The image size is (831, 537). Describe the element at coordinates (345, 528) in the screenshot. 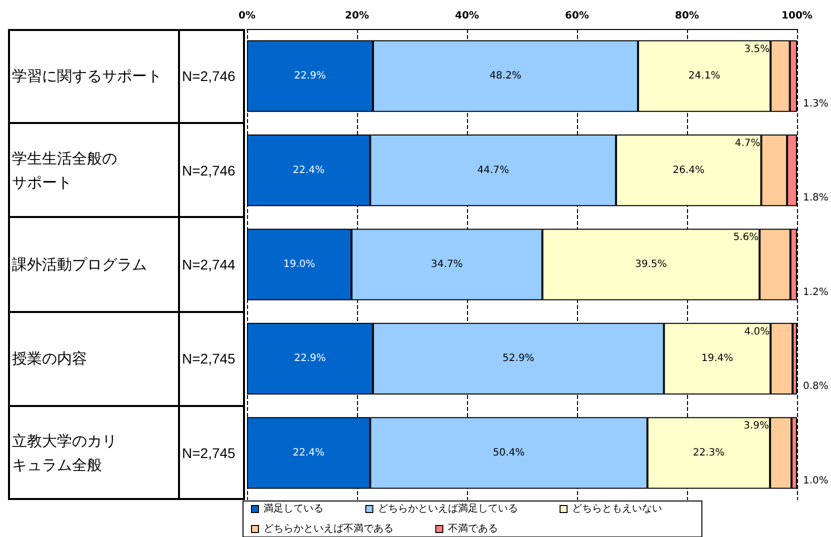

I see `legend-label: どちらかといえば不満である` at that location.